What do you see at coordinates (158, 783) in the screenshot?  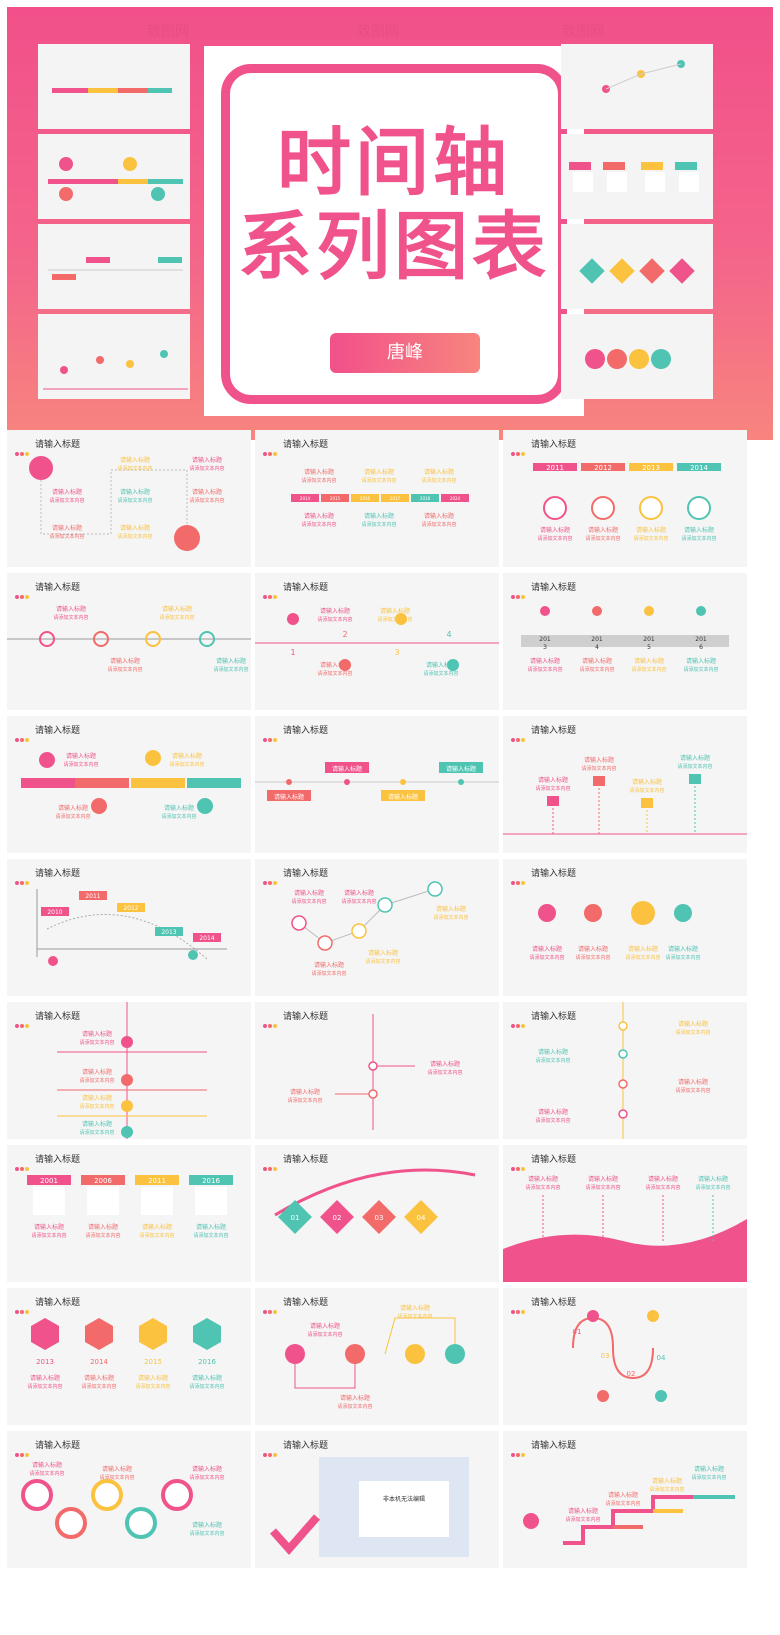 I see `arrow-segment` at bounding box center [158, 783].